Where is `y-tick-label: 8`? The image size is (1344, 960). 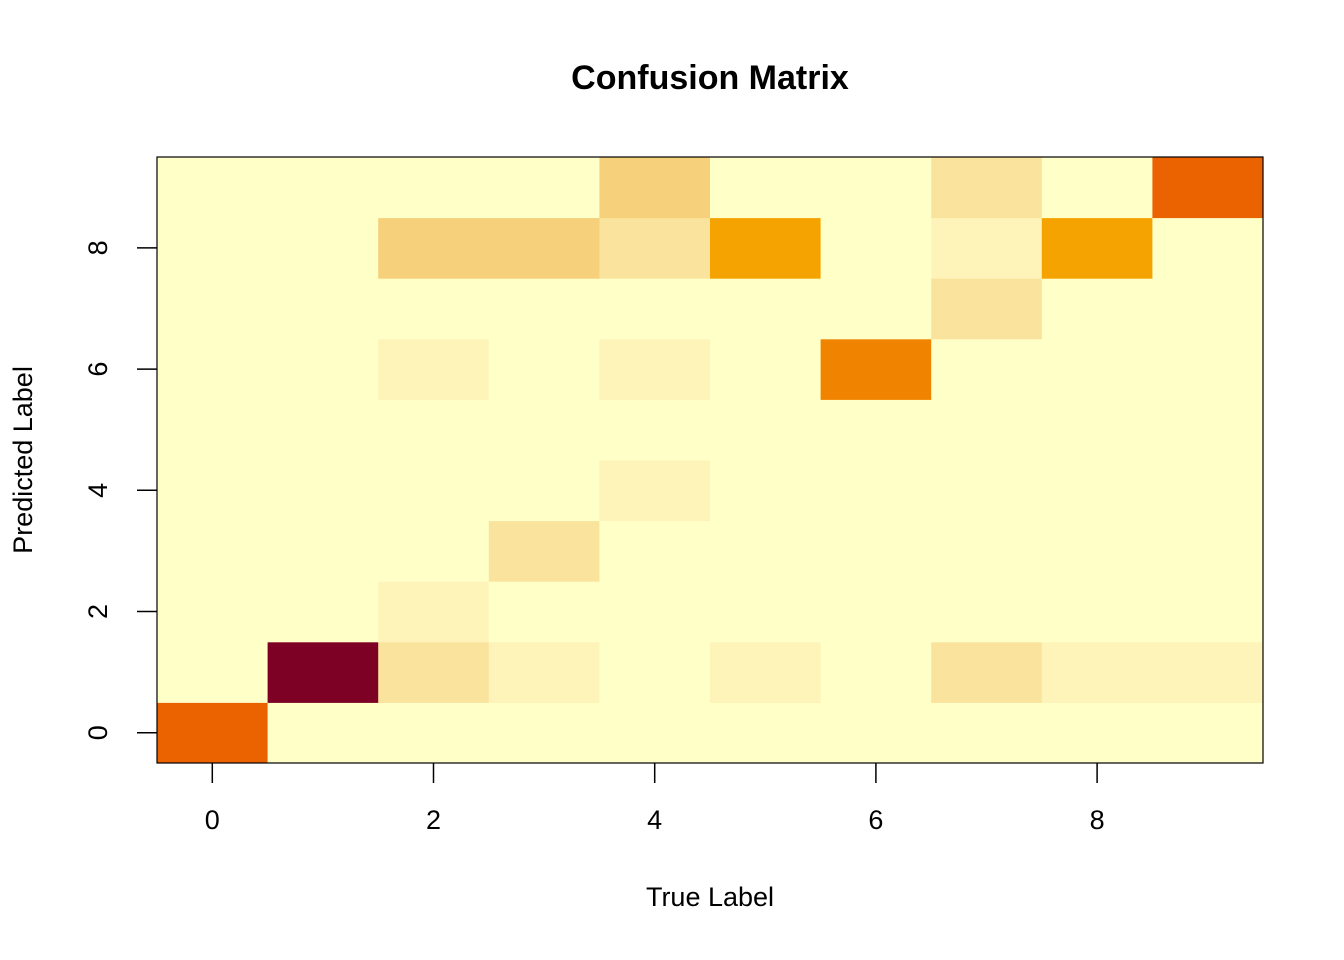
y-tick-label: 8 is located at coordinates (98, 247).